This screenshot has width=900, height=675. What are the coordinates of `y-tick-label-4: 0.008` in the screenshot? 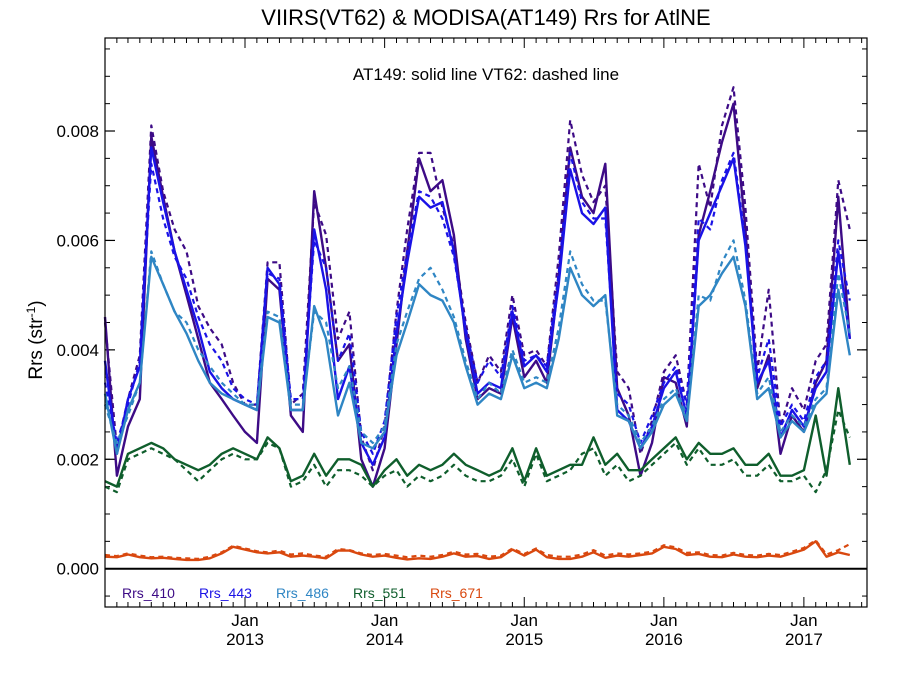 It's located at (77, 131).